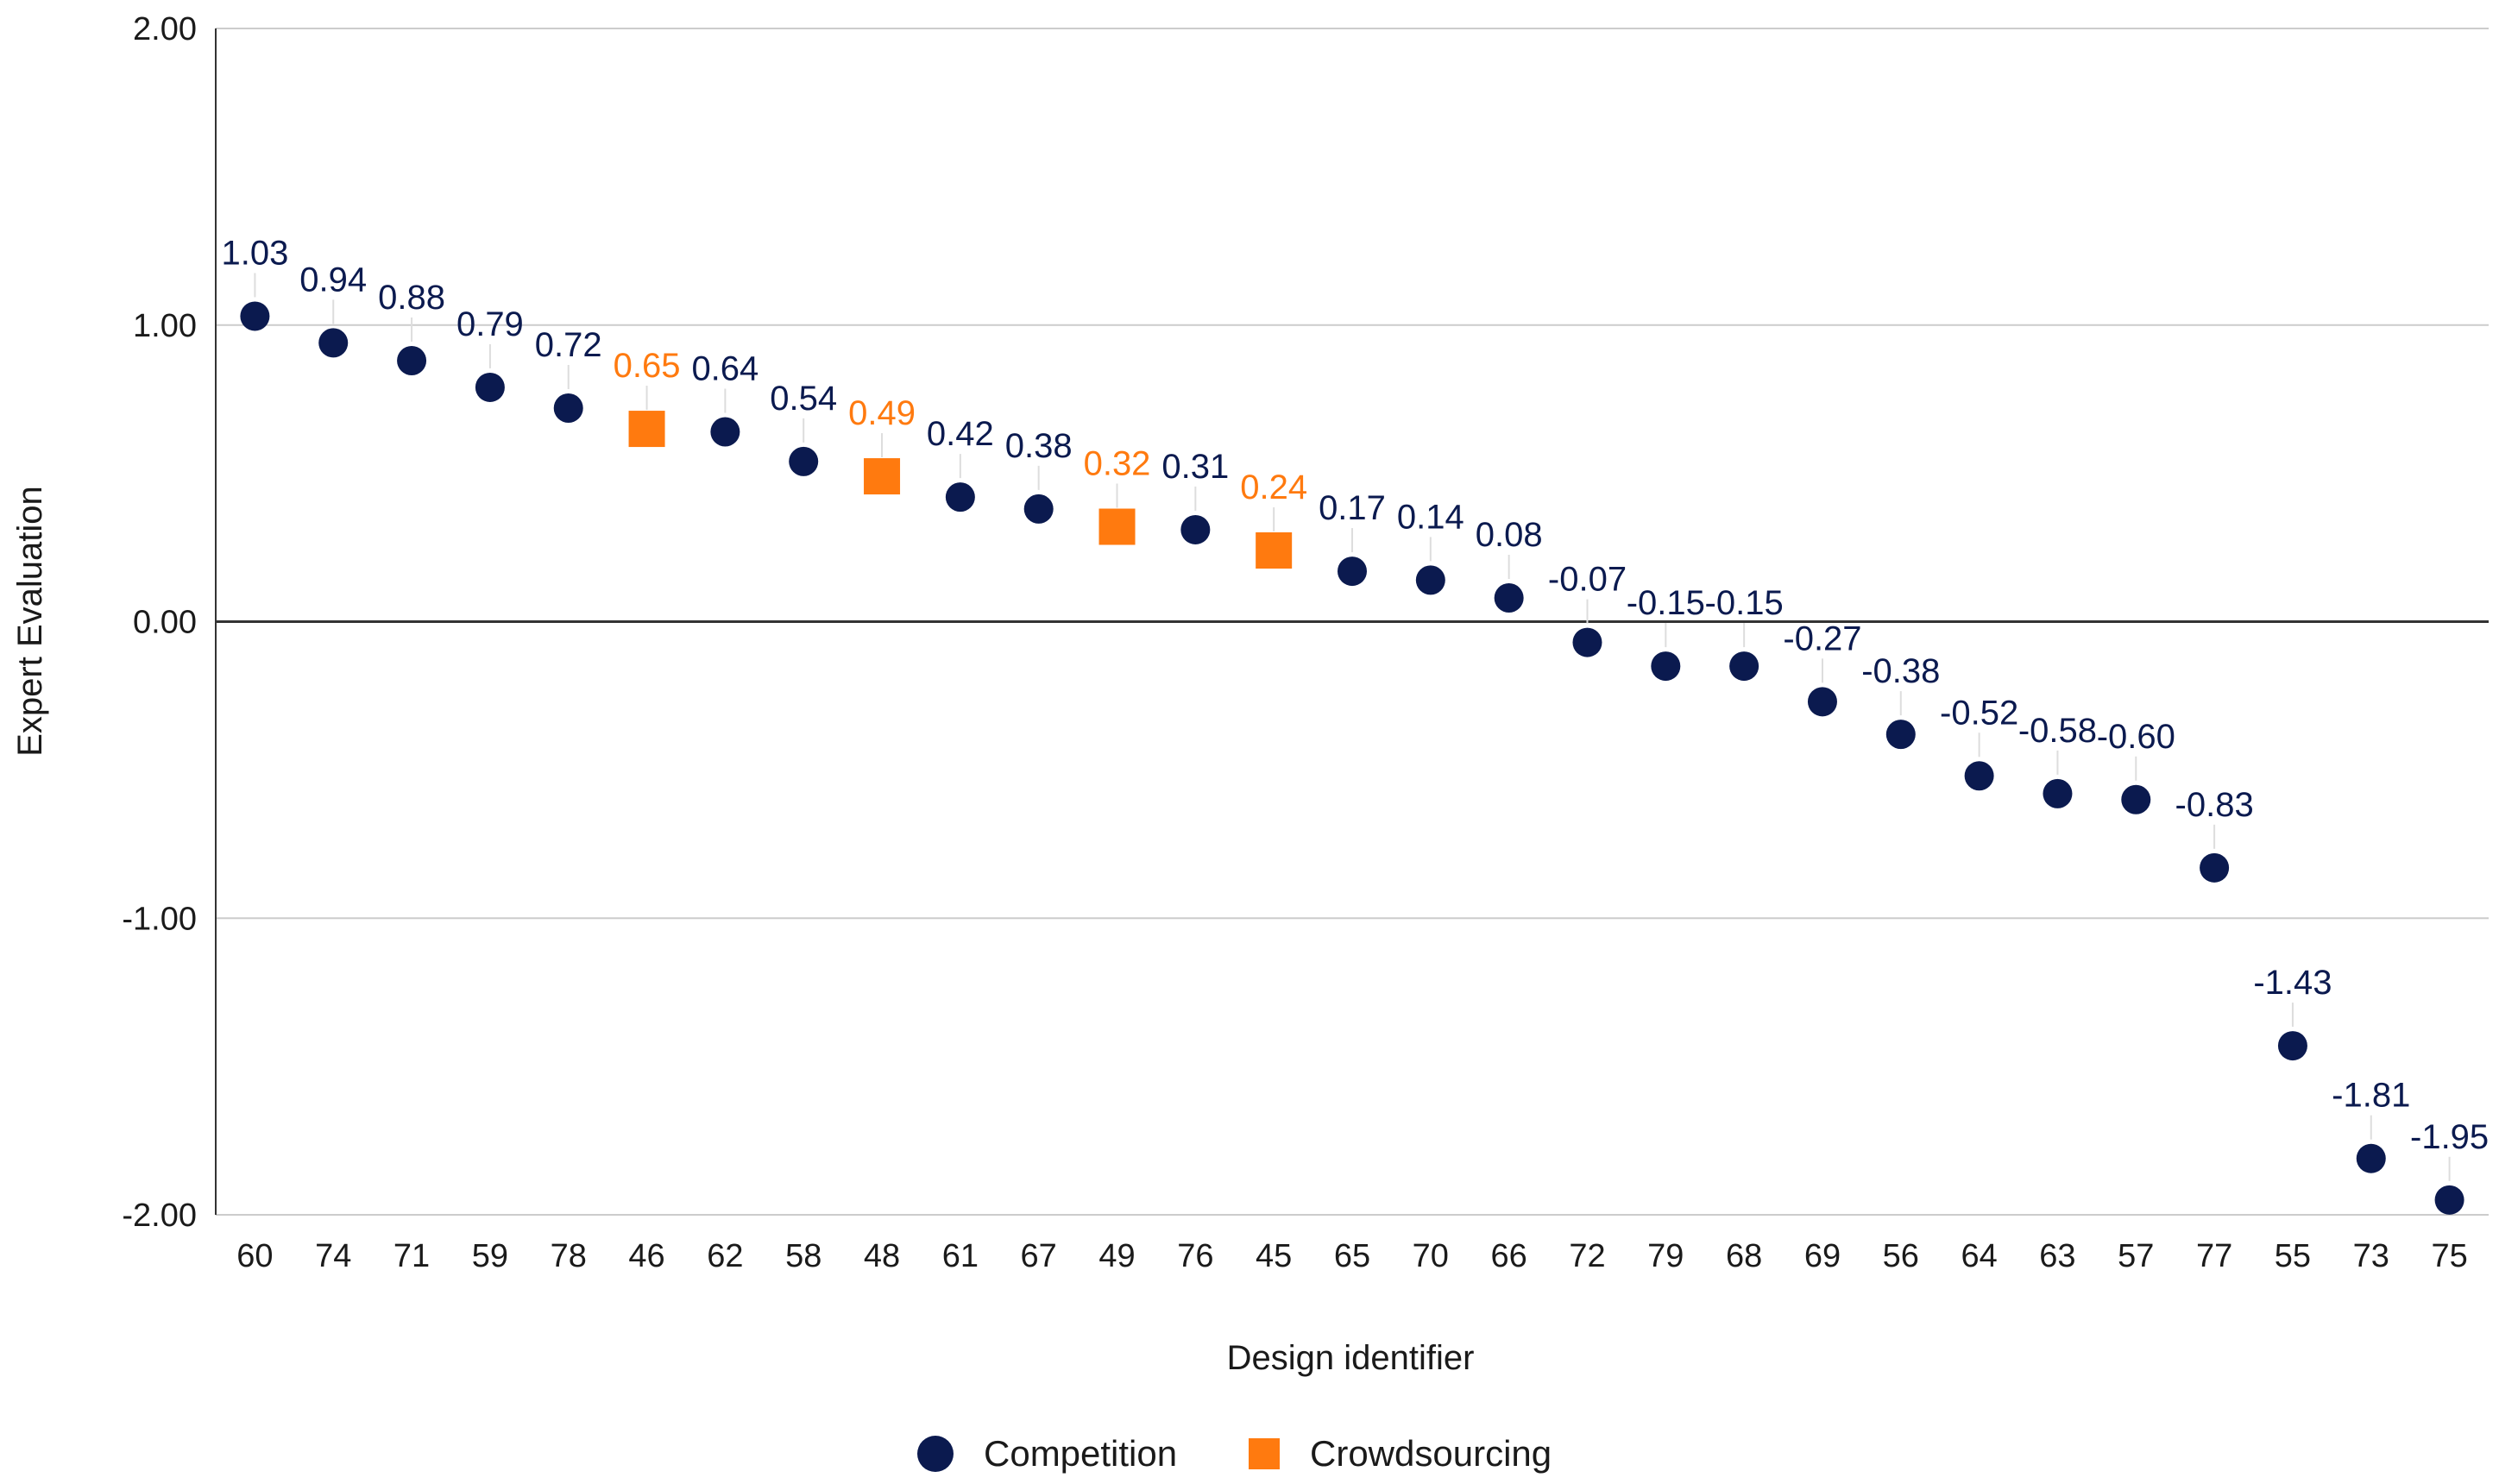 Image resolution: width=2499 pixels, height=1484 pixels. Describe the element at coordinates (1979, 713) in the screenshot. I see `data-label: -0.52` at that location.